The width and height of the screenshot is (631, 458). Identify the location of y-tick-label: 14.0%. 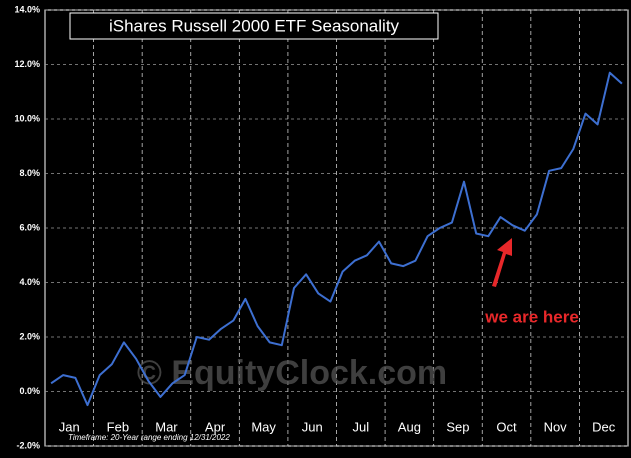
(27, 9).